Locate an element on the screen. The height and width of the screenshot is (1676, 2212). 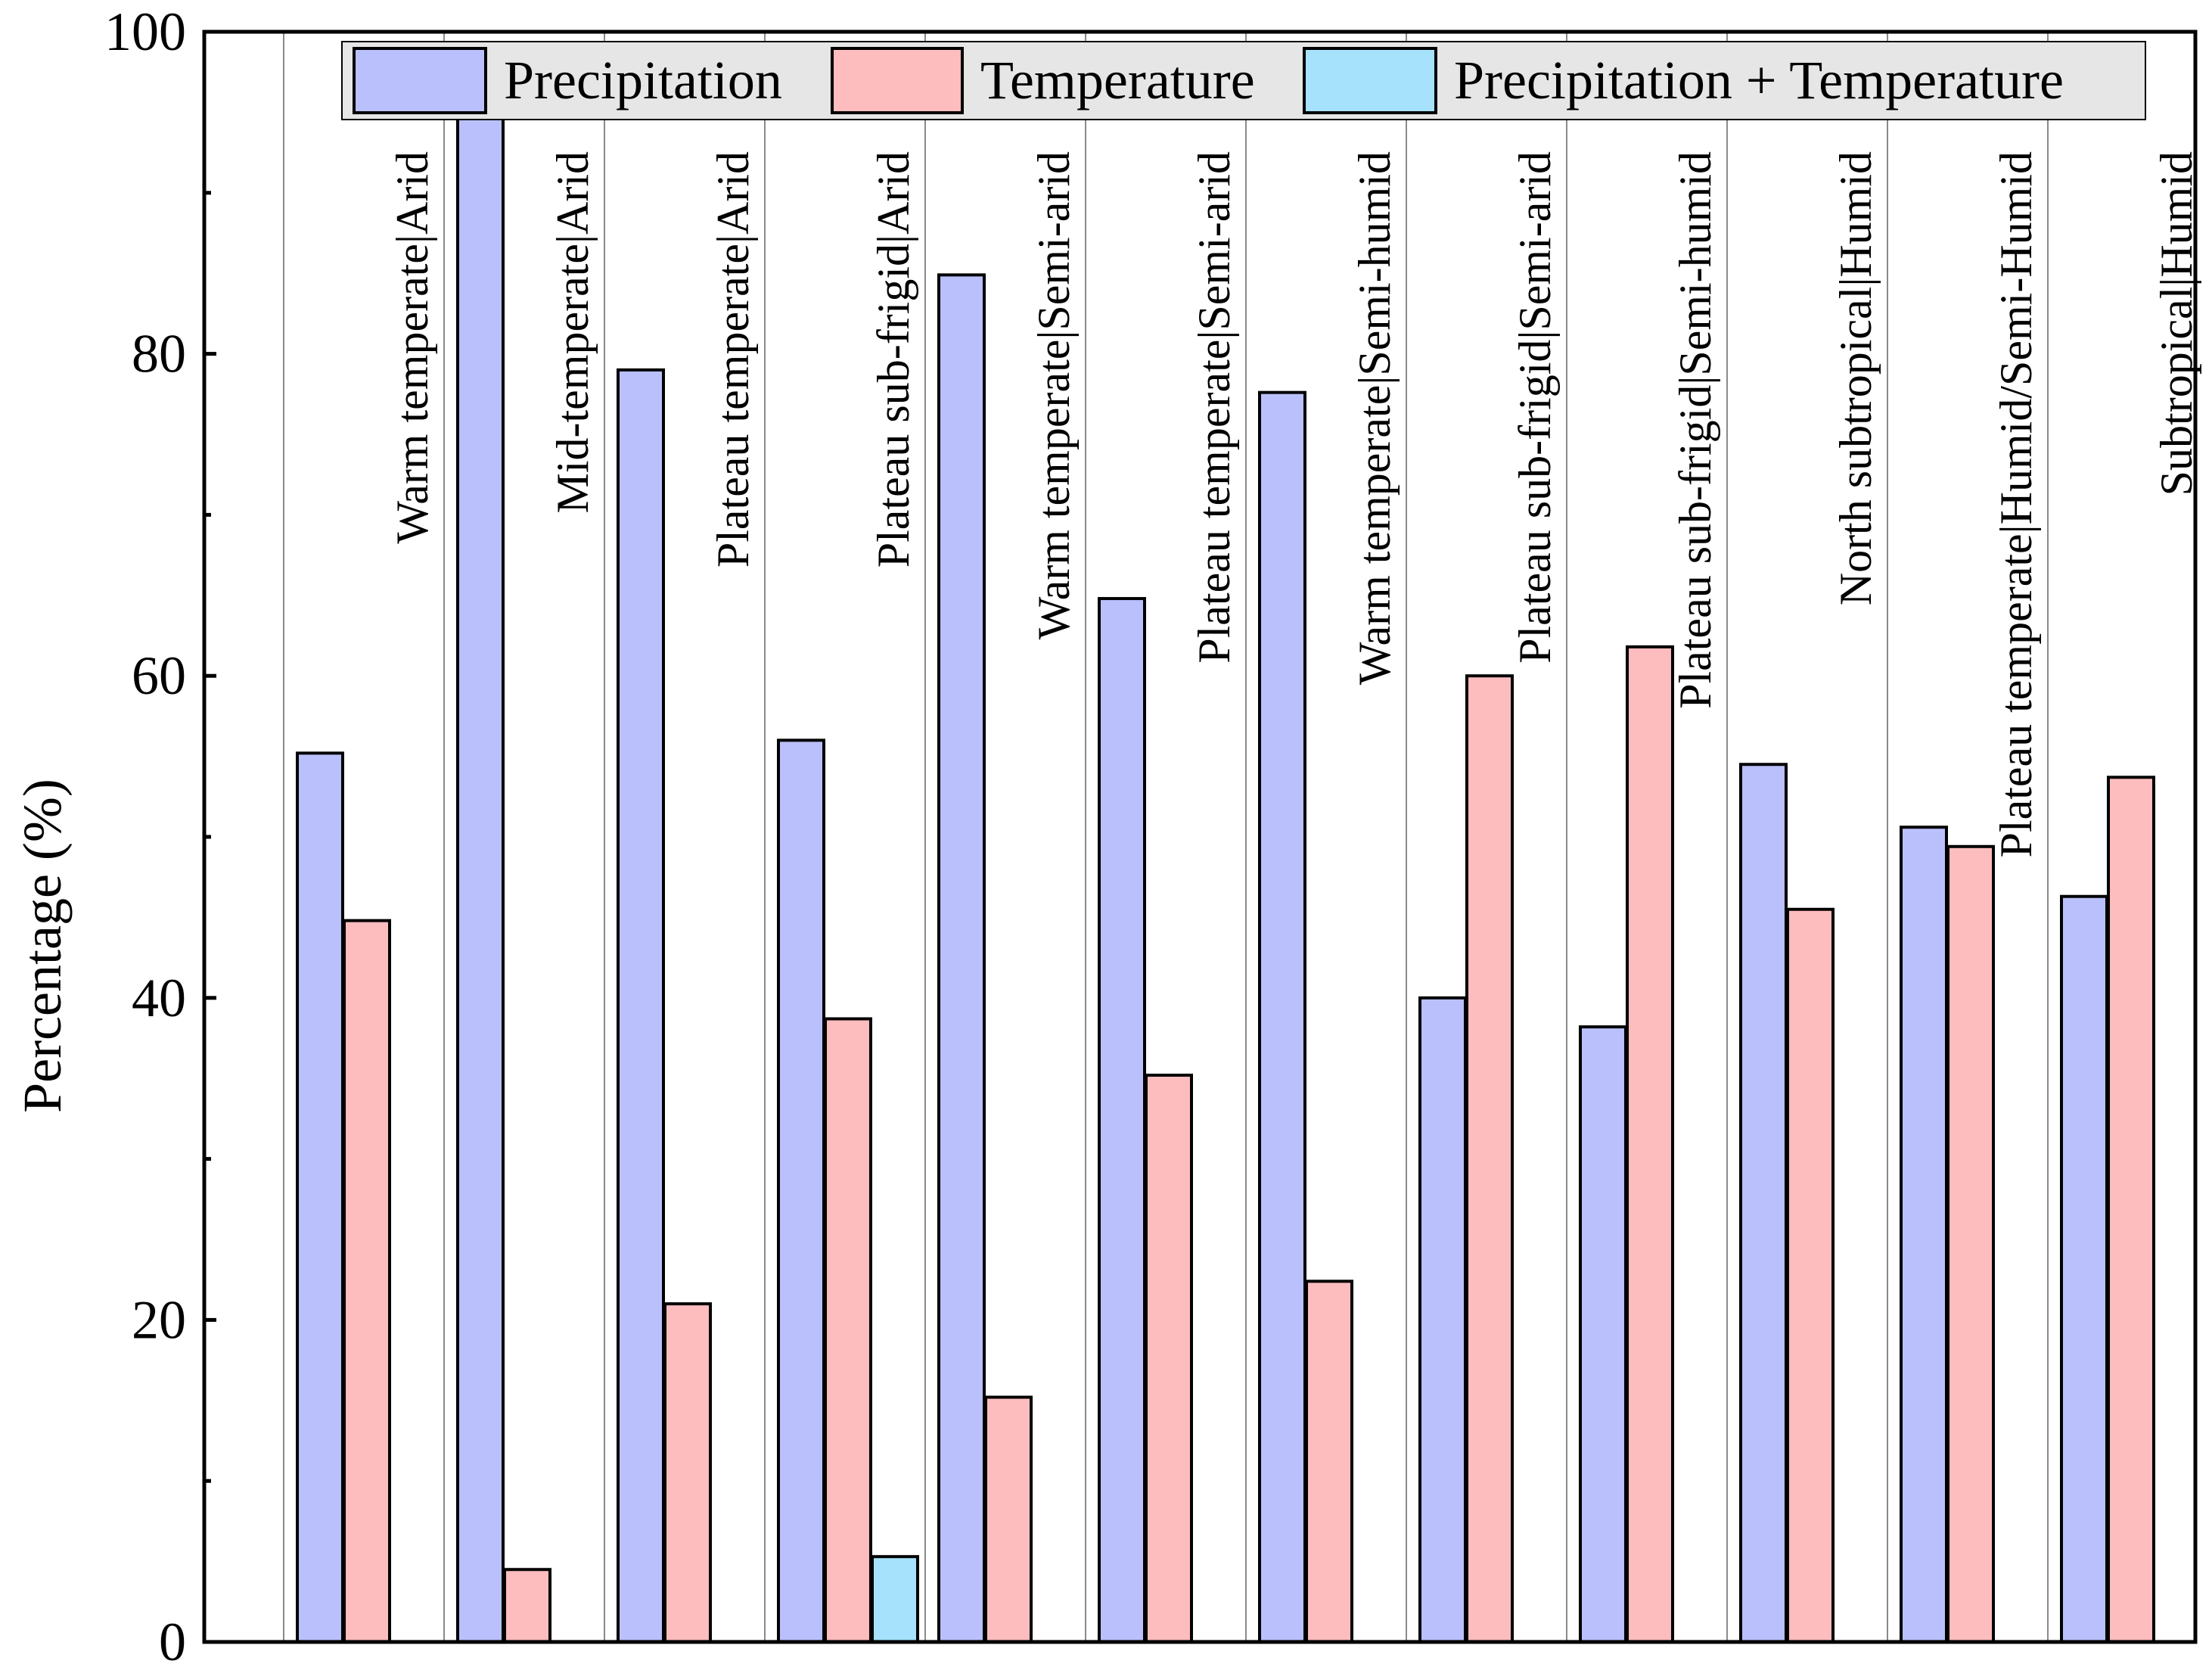
y-axis-label: Percentage (%) is located at coordinates (42, 946).